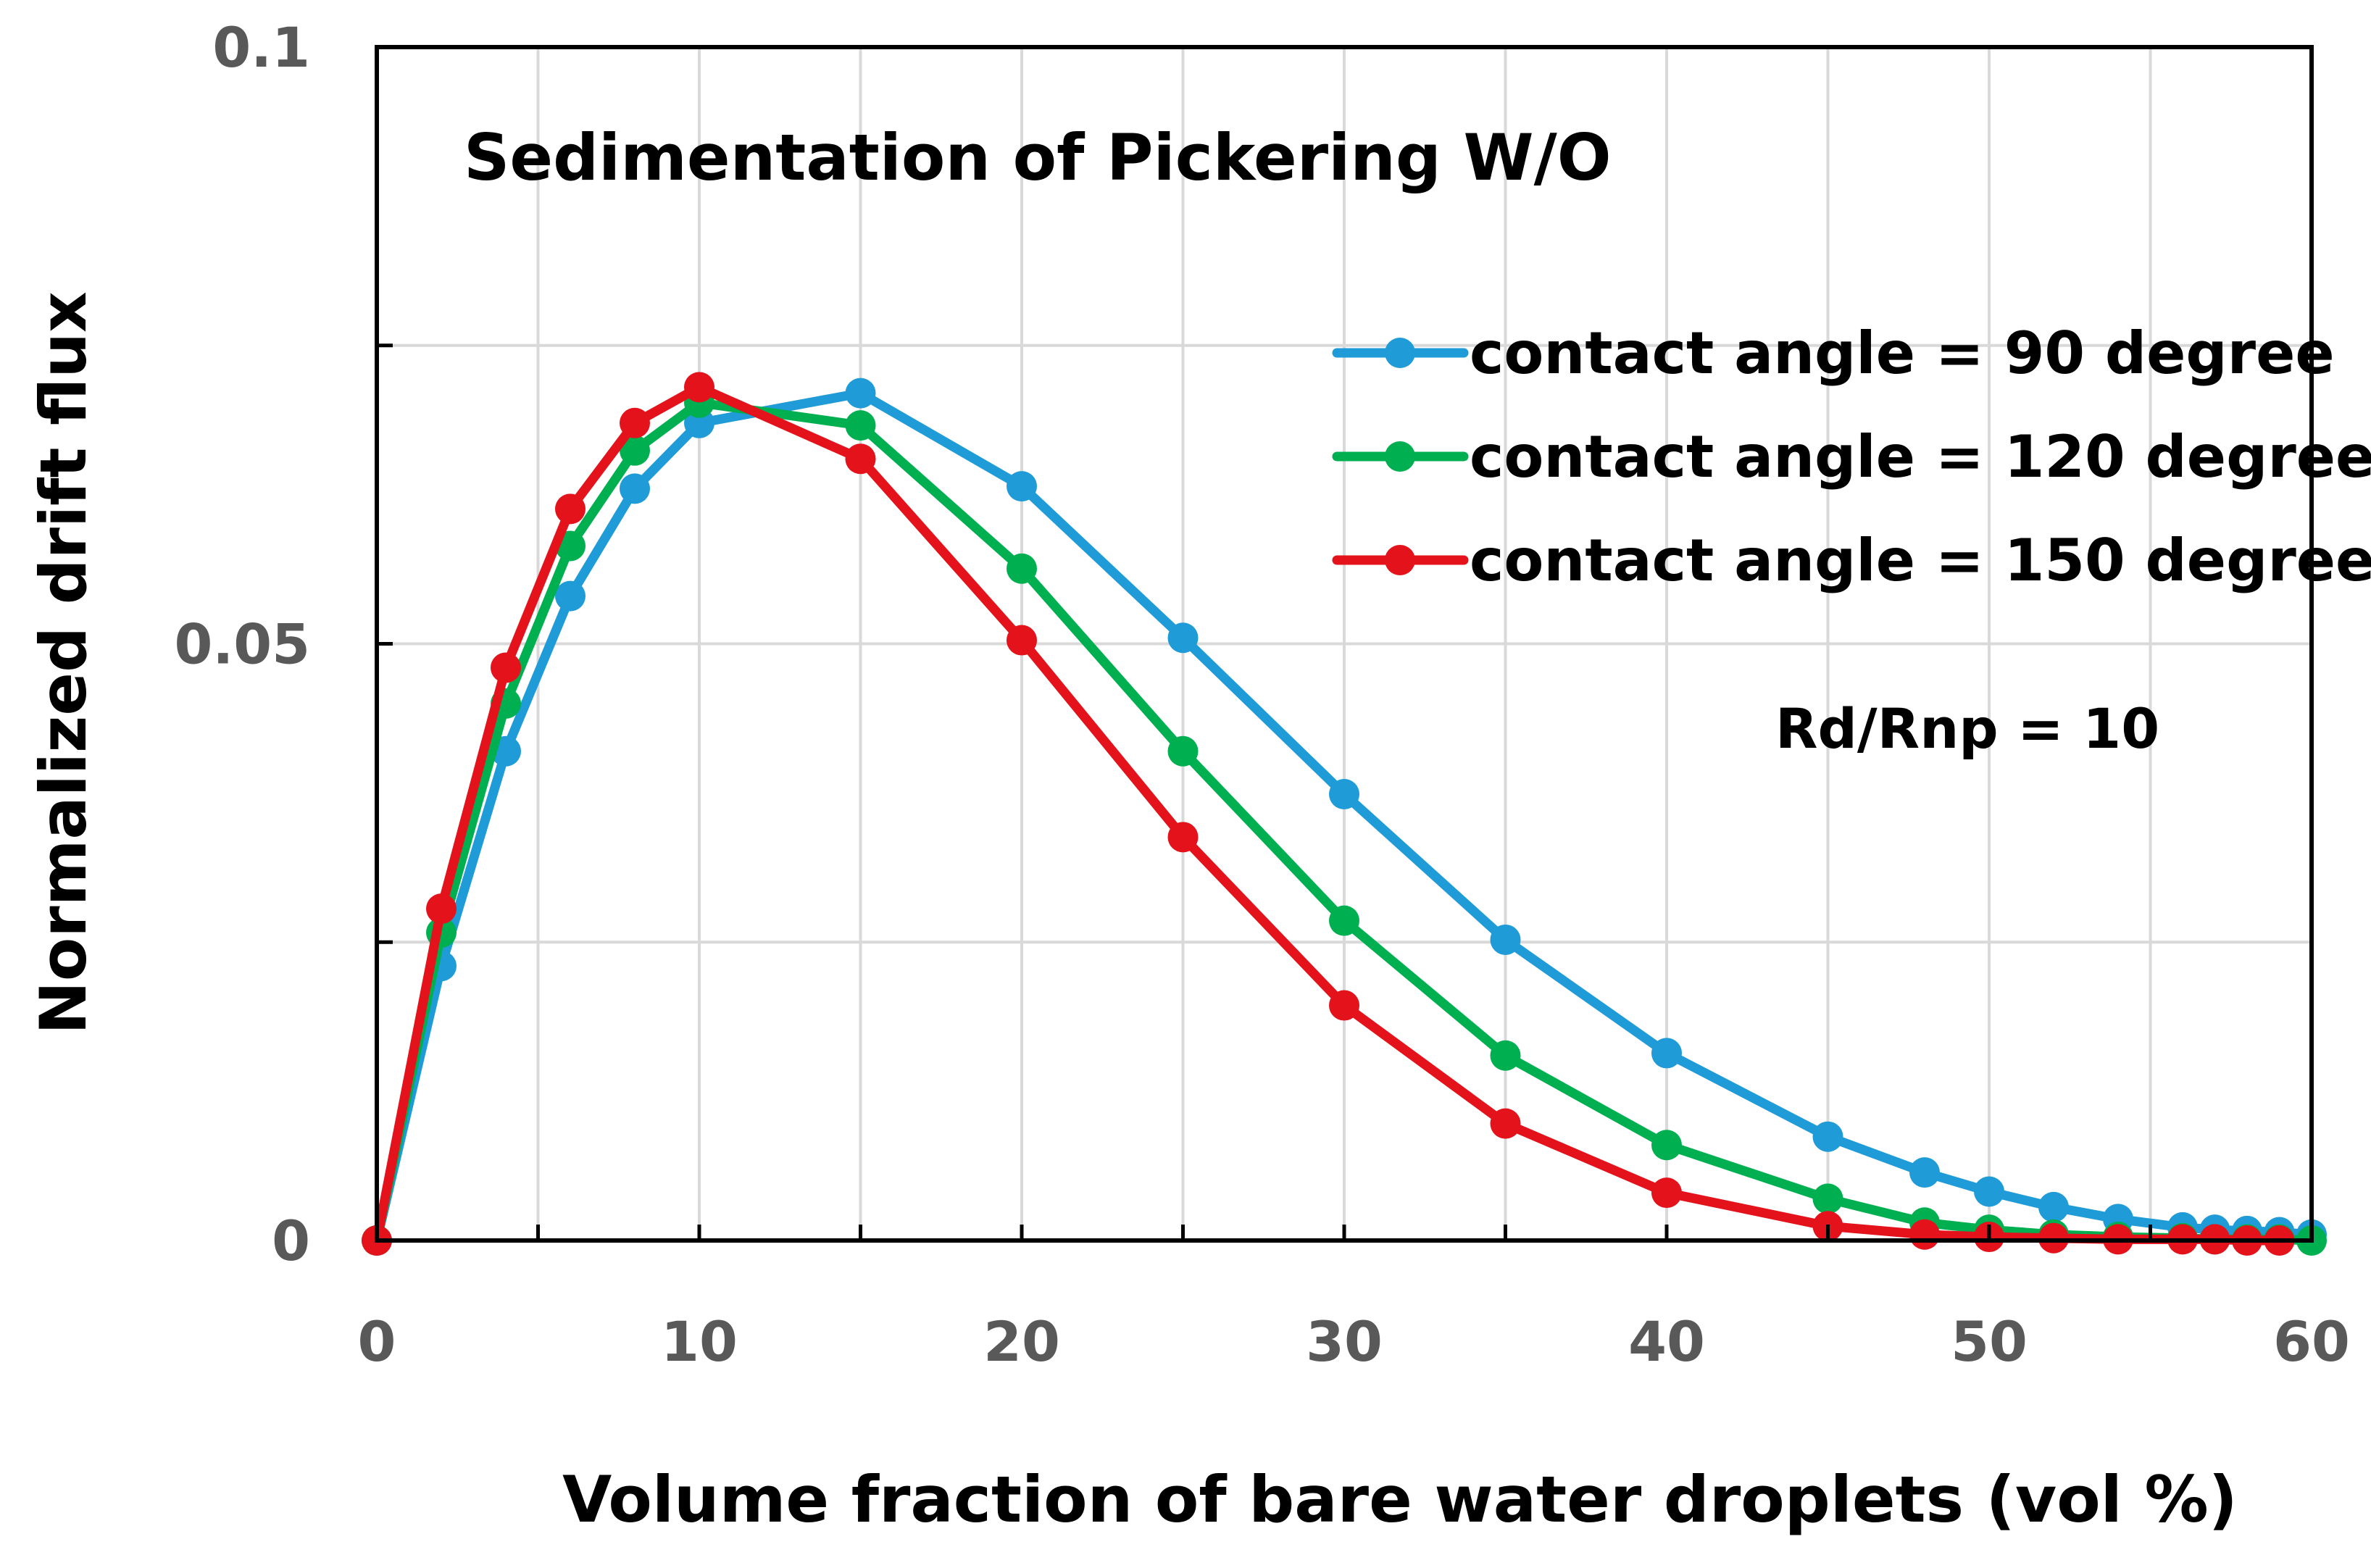  Describe the element at coordinates (63, 663) in the screenshot. I see `y-axis-title: Normalized drift flux` at that location.